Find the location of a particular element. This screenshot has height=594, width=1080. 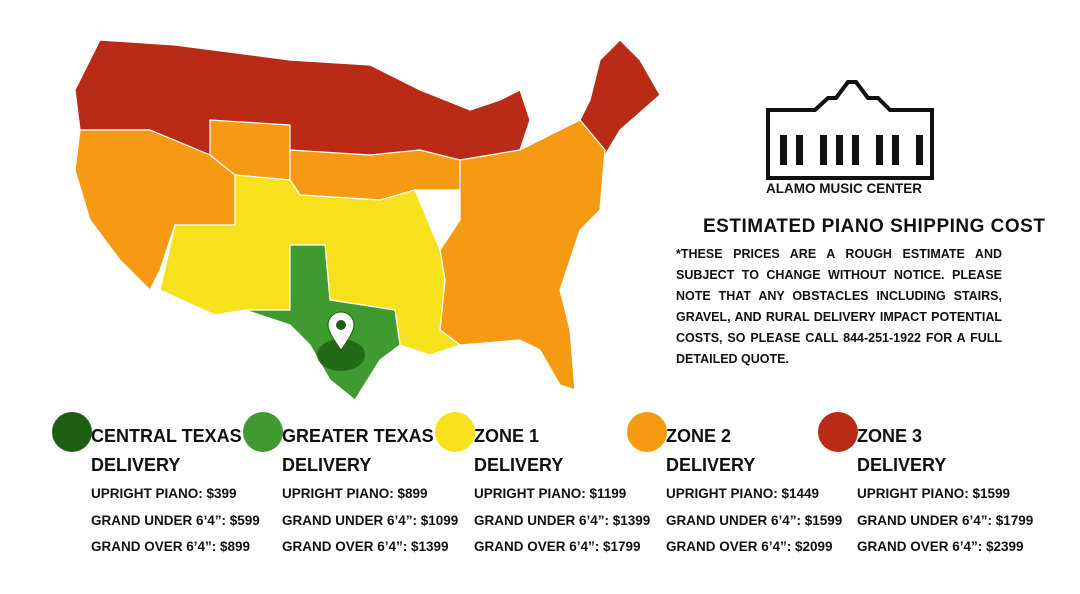

zone-price: UPRIGHT PIANO: $1199 is located at coordinates (550, 493).